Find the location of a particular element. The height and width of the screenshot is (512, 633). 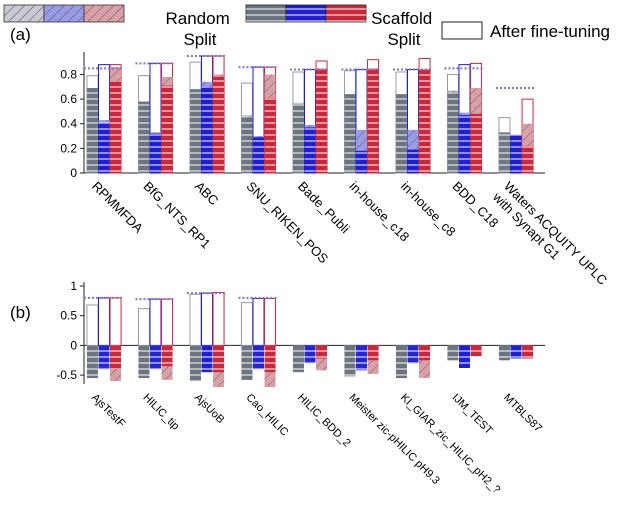

y-tick-label: -0.5 is located at coordinates (66, 375).